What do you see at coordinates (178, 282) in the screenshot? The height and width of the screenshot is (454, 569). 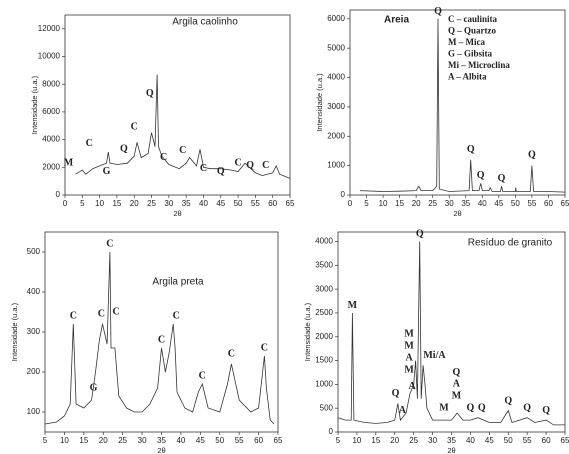 I see `panel-title: Argila preta` at bounding box center [178, 282].